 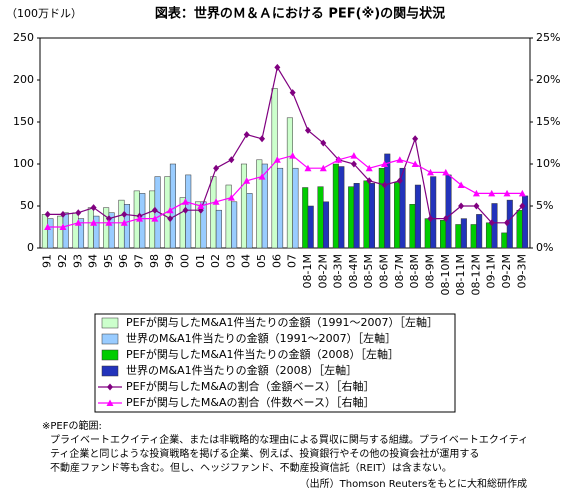 I want to click on x-tick-label: 09-1M, so click(x=491, y=271).